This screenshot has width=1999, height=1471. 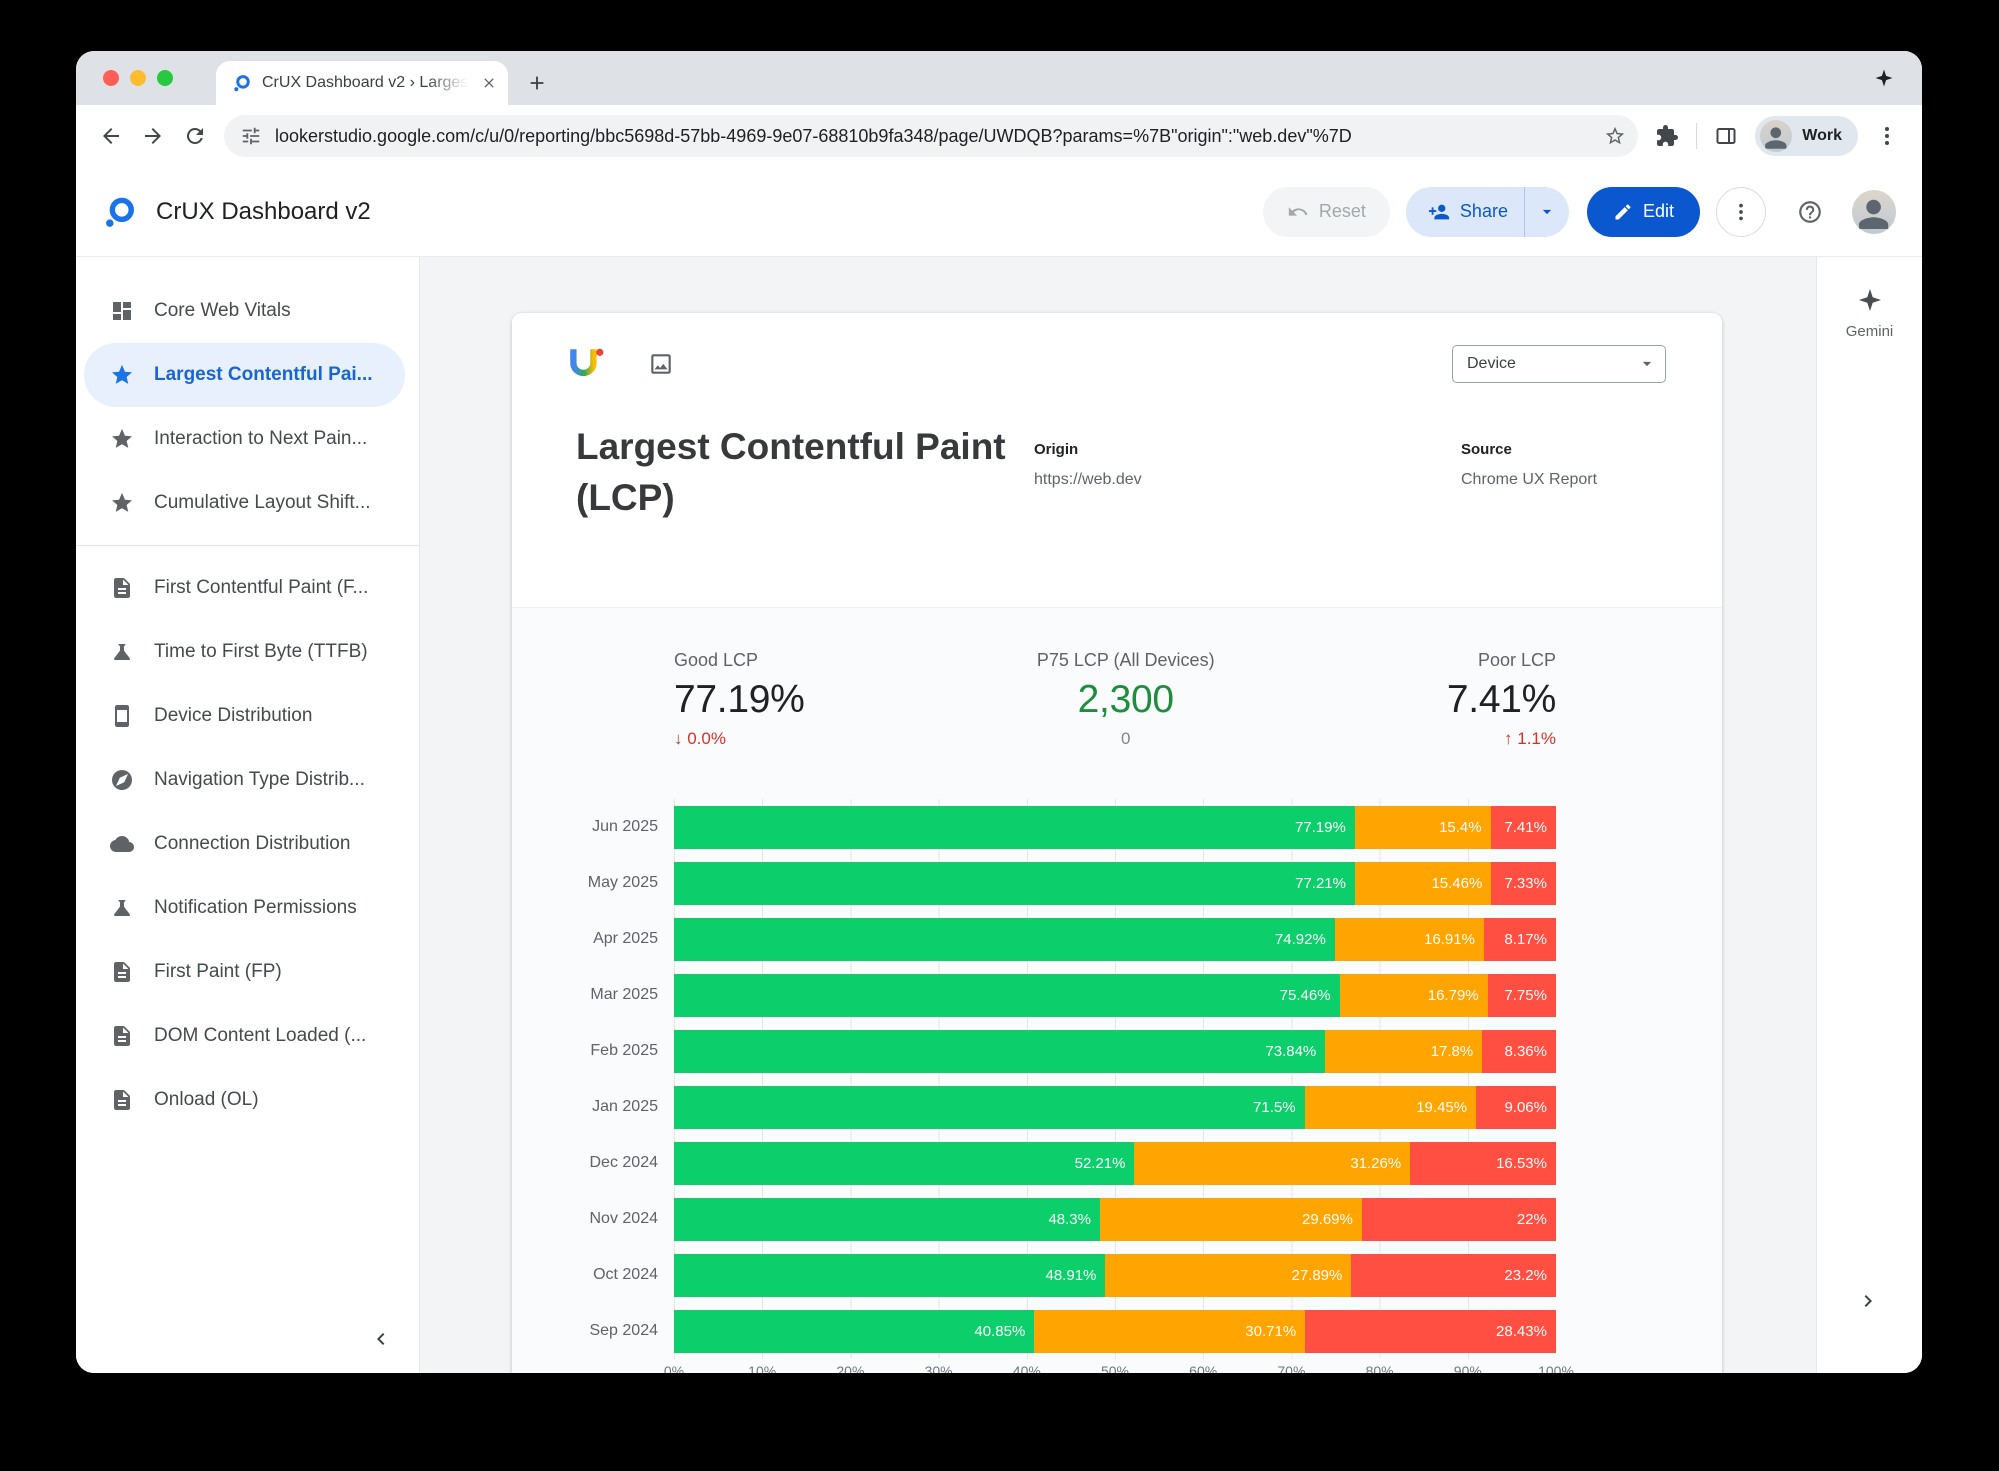 What do you see at coordinates (1231, 1219) in the screenshot?
I see `bar-segment-needs-improvement: 29.69%` at bounding box center [1231, 1219].